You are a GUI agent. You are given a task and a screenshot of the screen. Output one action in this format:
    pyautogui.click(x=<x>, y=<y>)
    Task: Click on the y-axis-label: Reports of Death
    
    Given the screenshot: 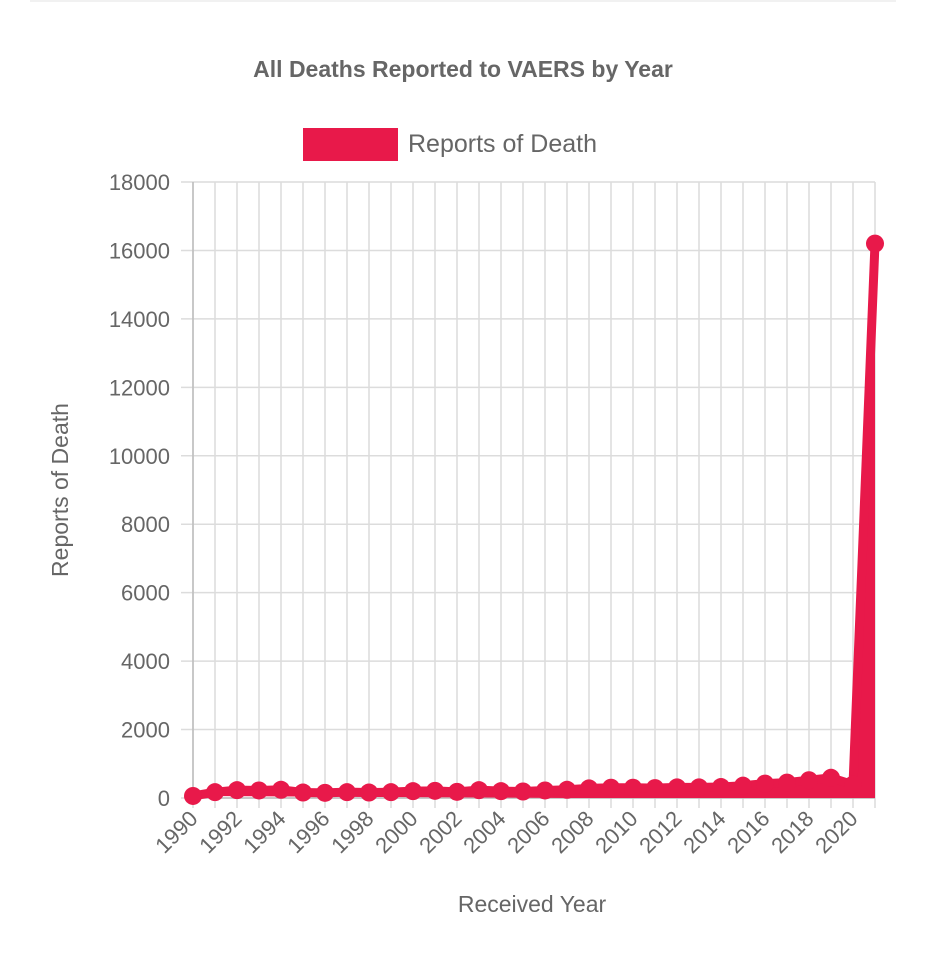 What is the action you would take?
    pyautogui.click(x=60, y=490)
    